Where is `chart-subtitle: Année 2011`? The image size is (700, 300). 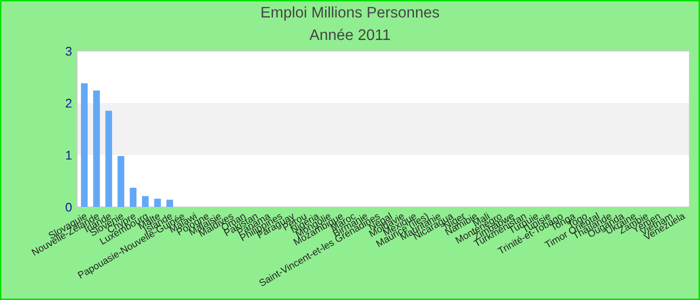
chart-subtitle: Année 2011 is located at coordinates (349, 34).